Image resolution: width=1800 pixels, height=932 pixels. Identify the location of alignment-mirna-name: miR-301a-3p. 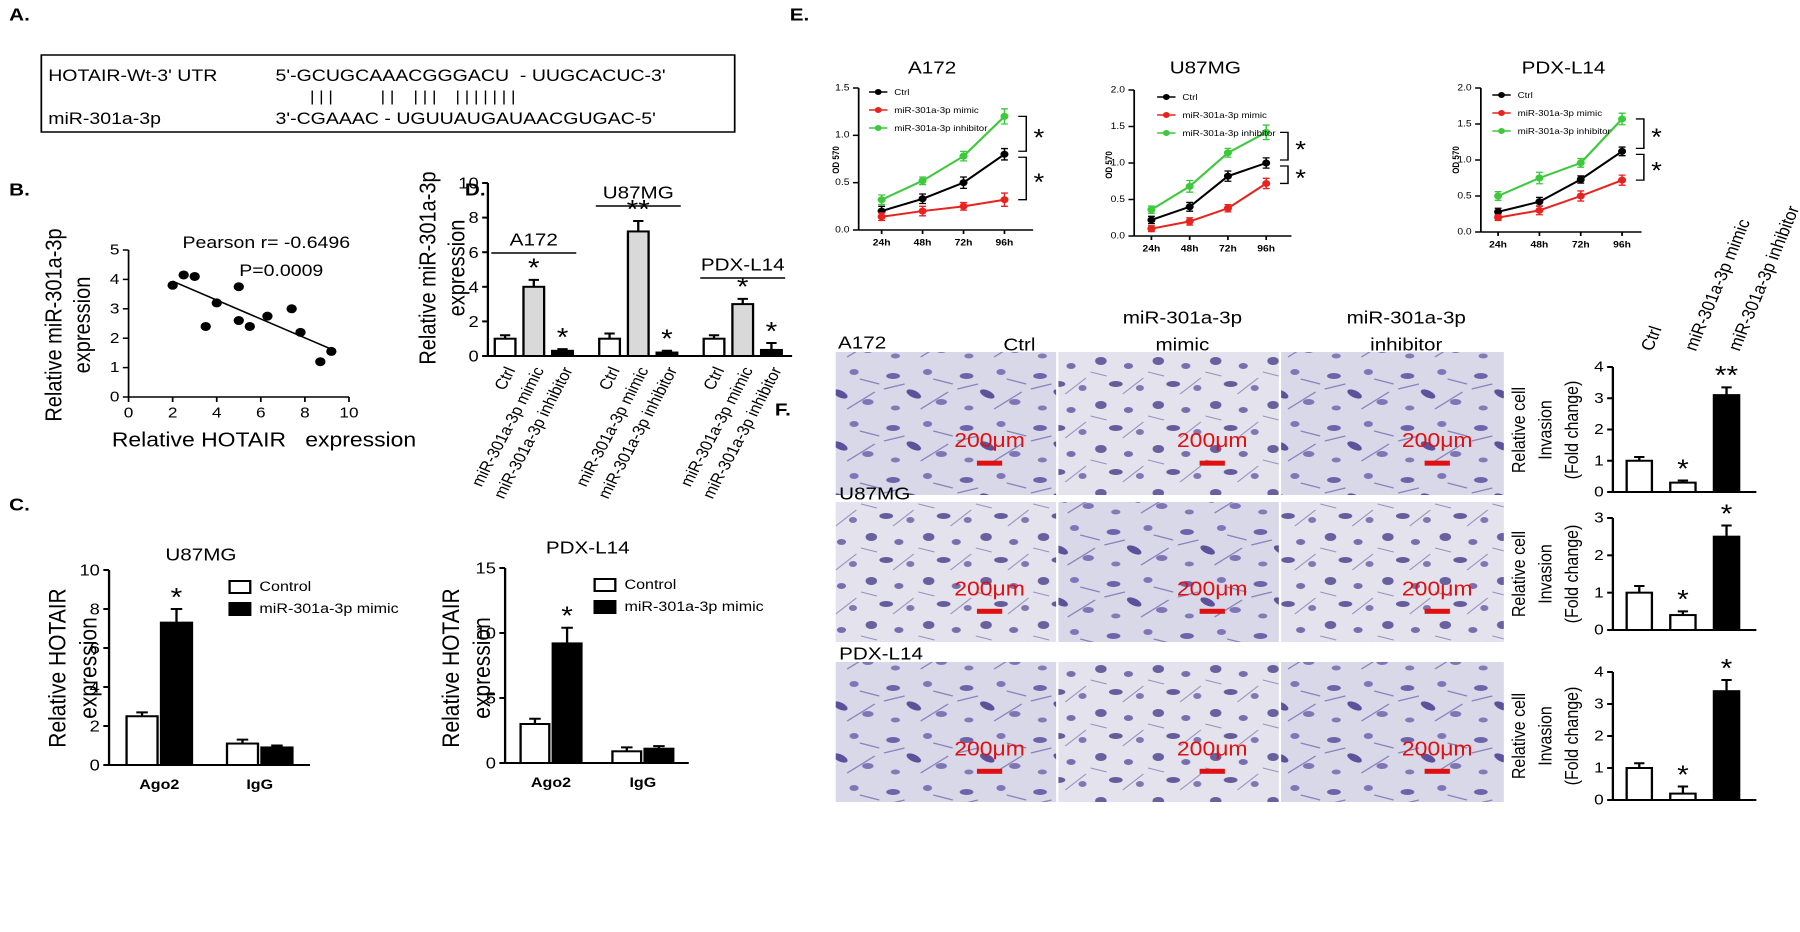
(104, 118).